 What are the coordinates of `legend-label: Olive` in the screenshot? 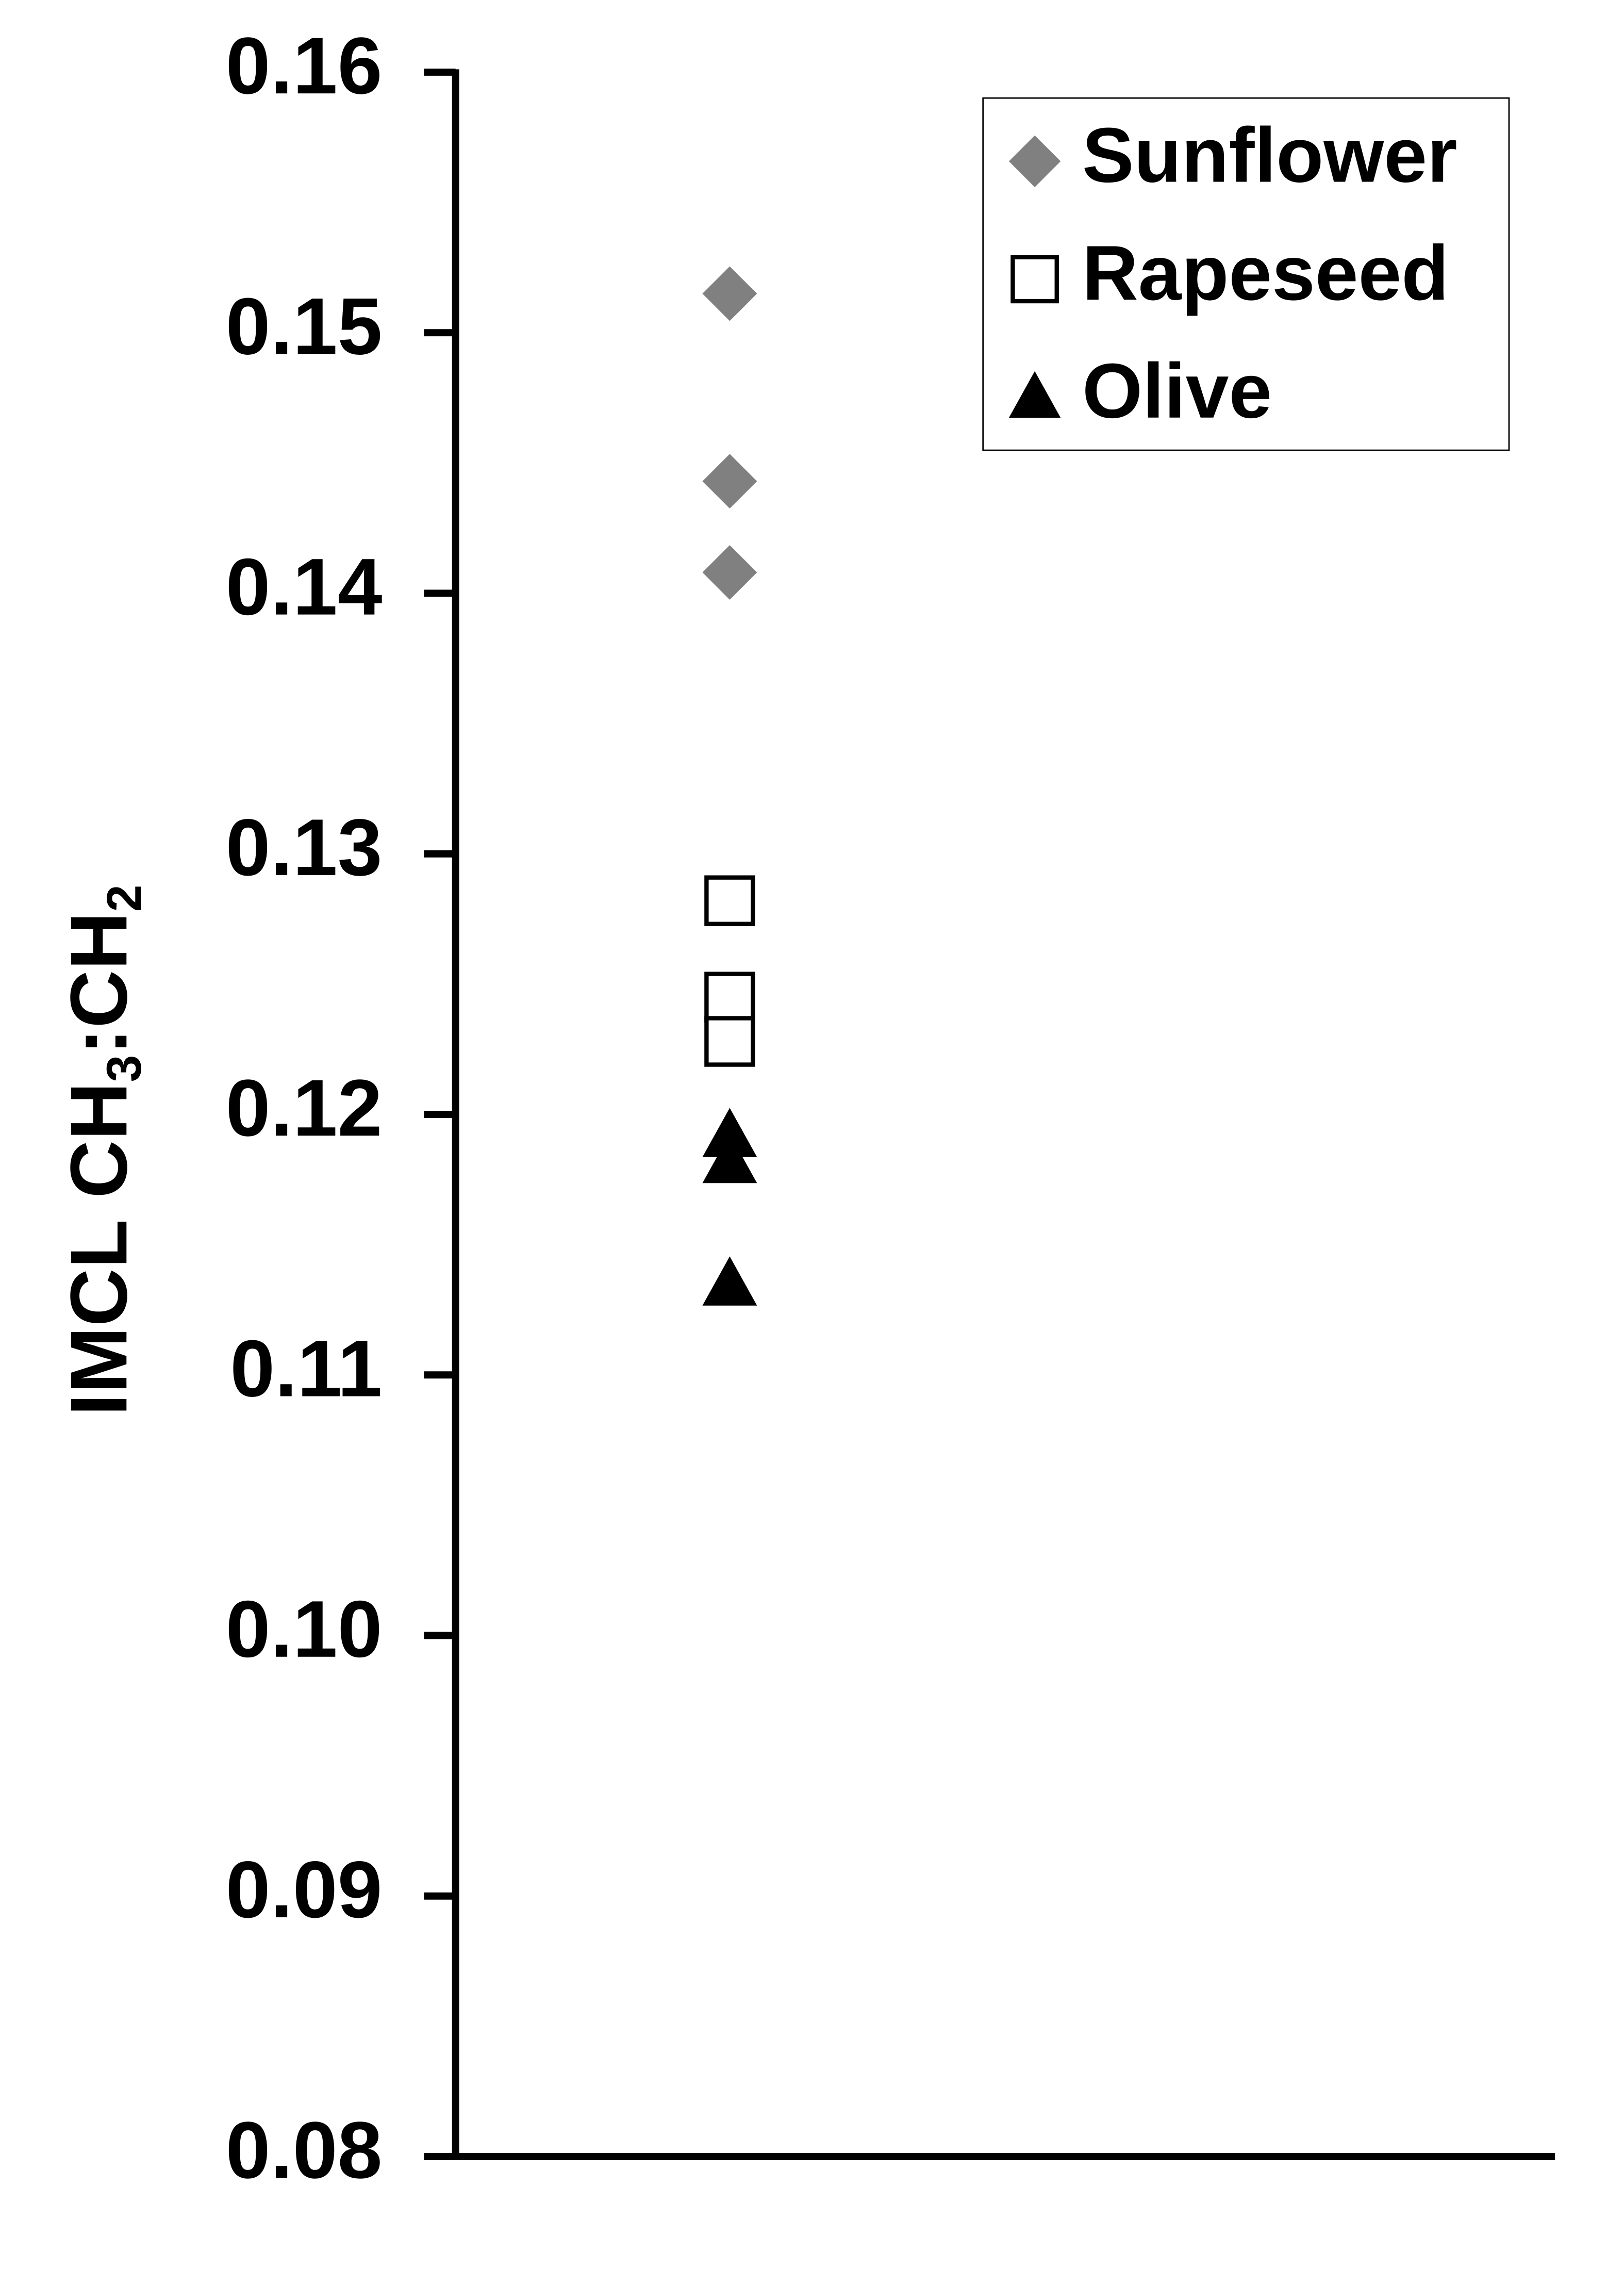 It's located at (1177, 391).